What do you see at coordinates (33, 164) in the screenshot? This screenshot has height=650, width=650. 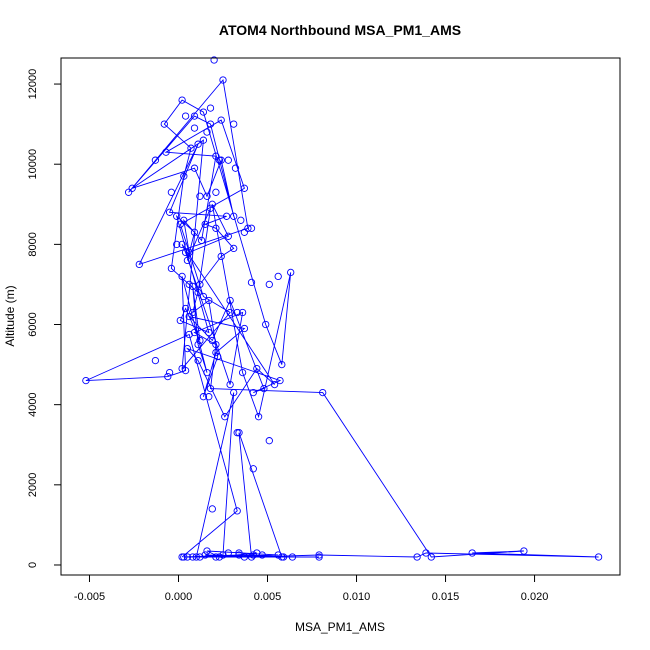 I see `y-tick-label: 10000` at bounding box center [33, 164].